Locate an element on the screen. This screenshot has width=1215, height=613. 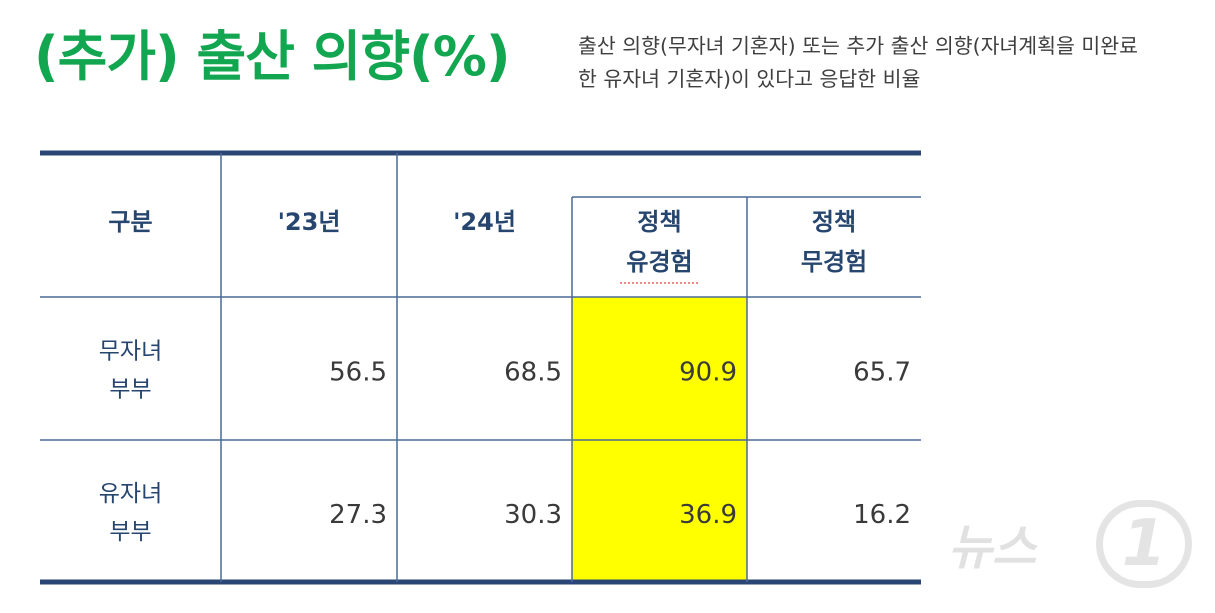
row-label-0-line-0: 무자녀 is located at coordinates (130, 352).